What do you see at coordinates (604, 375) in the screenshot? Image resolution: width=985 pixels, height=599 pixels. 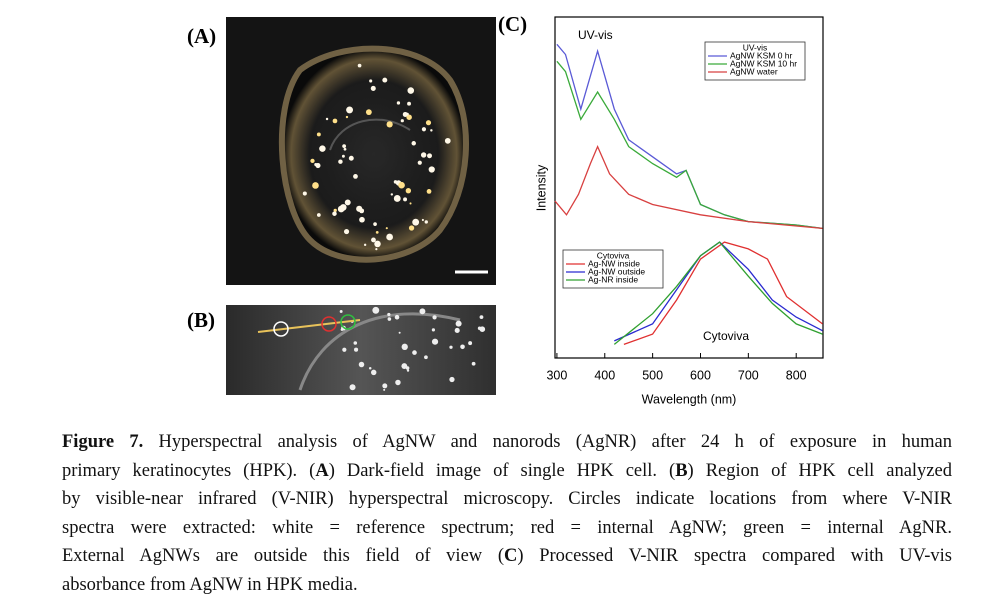 I see `x-tick-label: 400` at bounding box center [604, 375].